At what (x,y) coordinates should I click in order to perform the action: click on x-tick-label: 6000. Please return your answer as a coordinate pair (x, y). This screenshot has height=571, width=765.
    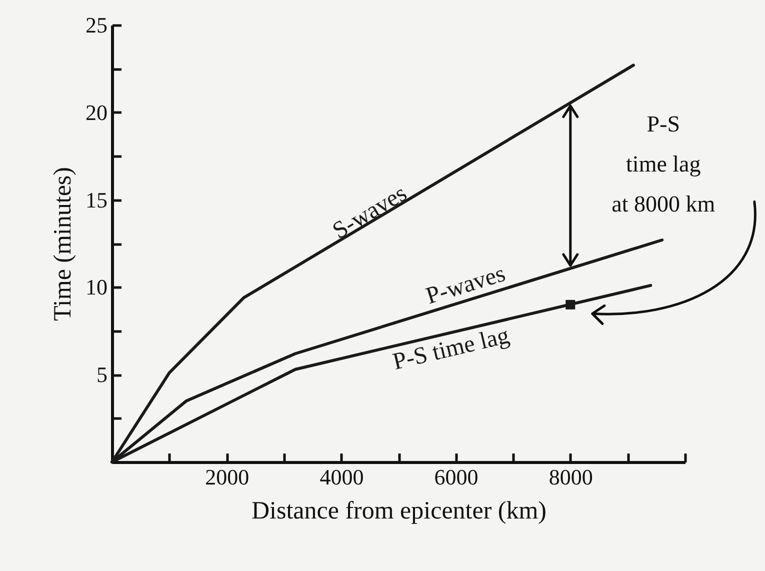
    Looking at the image, I should click on (456, 477).